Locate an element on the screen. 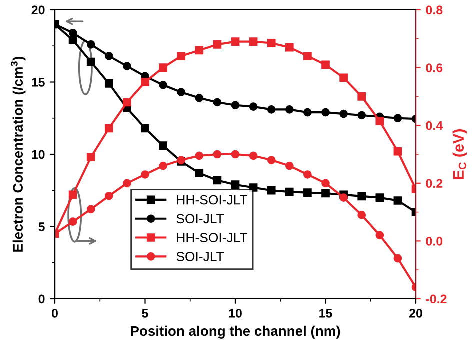  x-tick-label: 10 is located at coordinates (235, 313).